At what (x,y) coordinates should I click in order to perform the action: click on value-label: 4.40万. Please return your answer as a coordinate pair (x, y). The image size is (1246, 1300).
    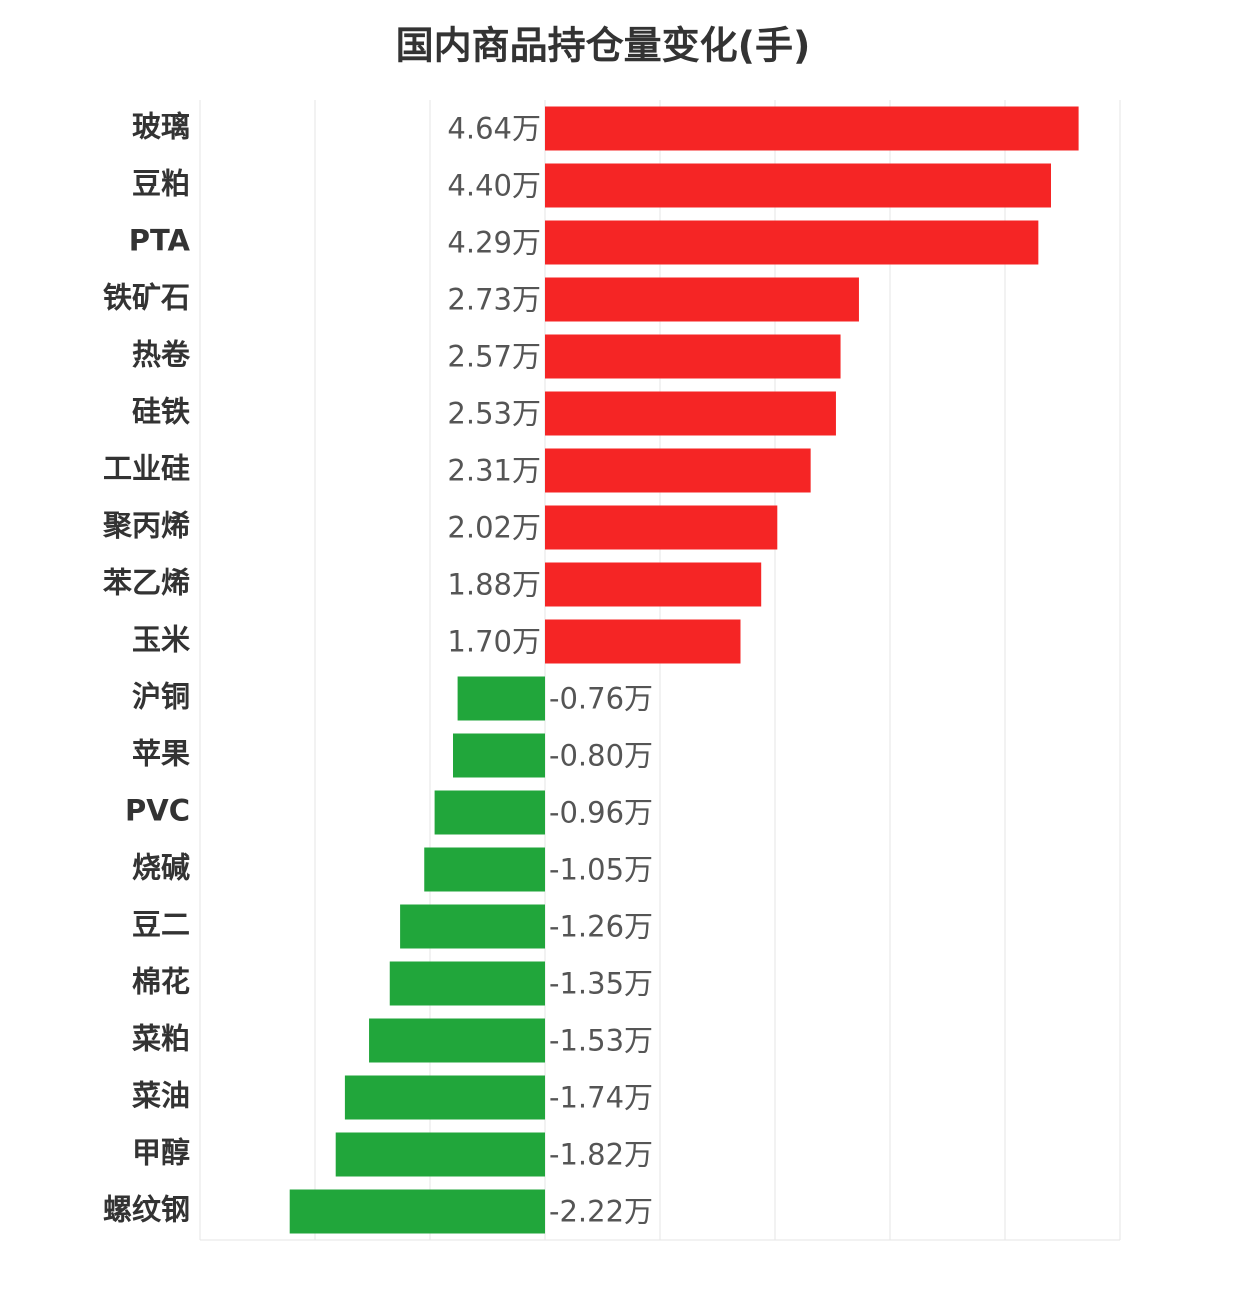
    Looking at the image, I should click on (494, 186).